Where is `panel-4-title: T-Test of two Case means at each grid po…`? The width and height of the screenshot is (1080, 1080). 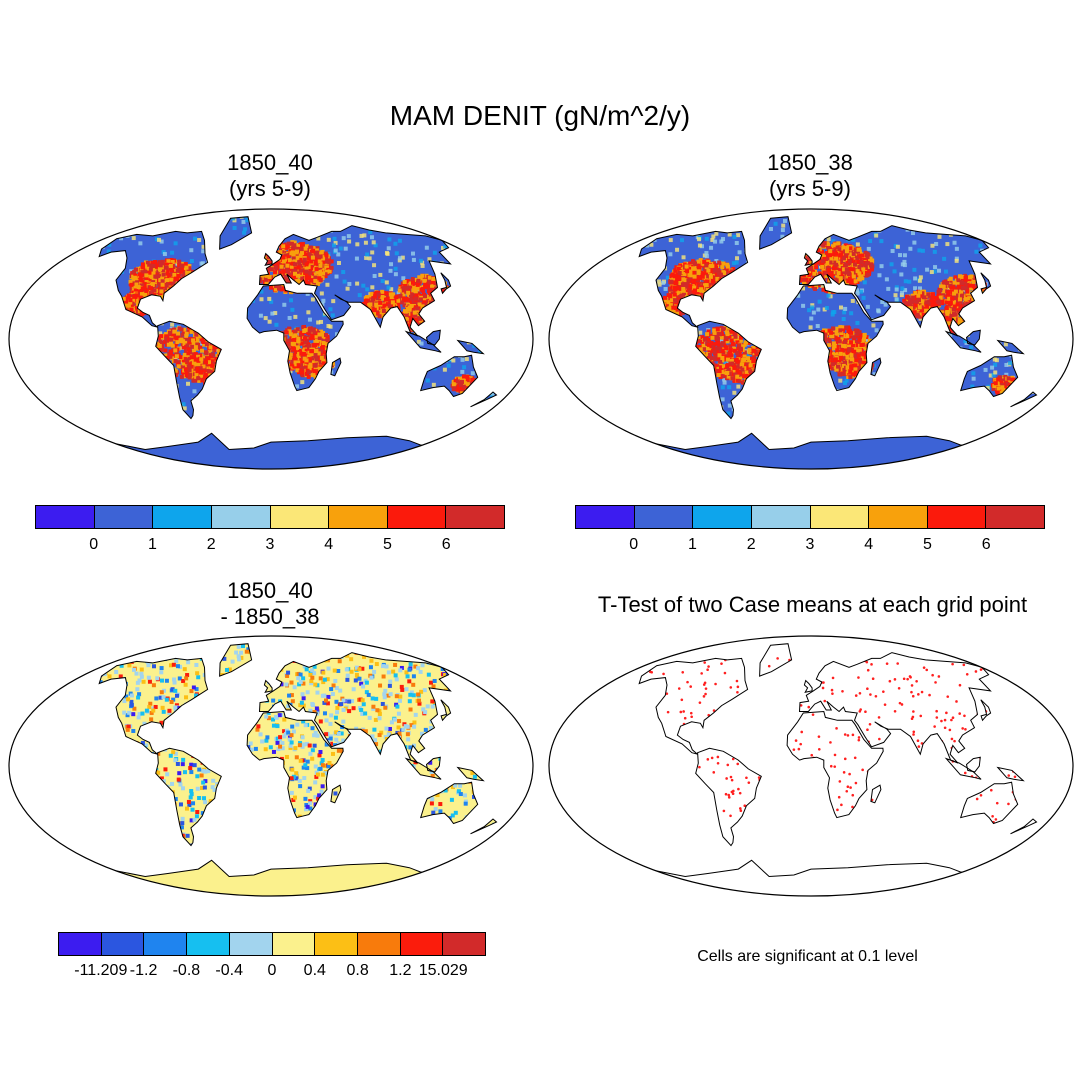 panel-4-title: T-Test of two Case means at each grid po… is located at coordinates (812, 605).